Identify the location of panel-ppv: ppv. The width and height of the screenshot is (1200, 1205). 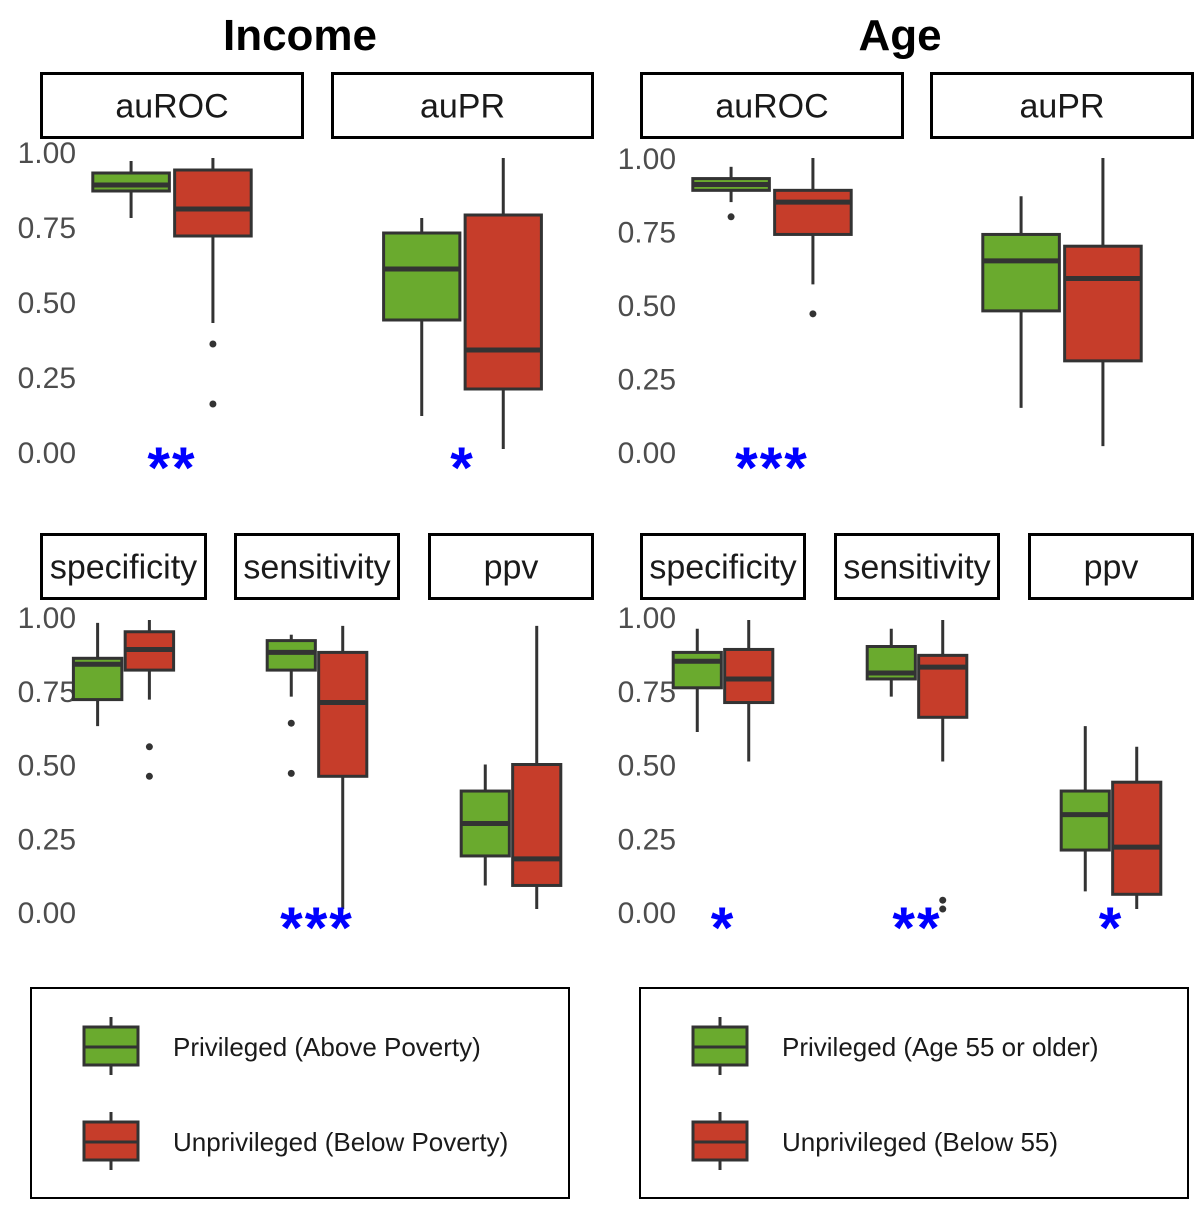
(511, 721).